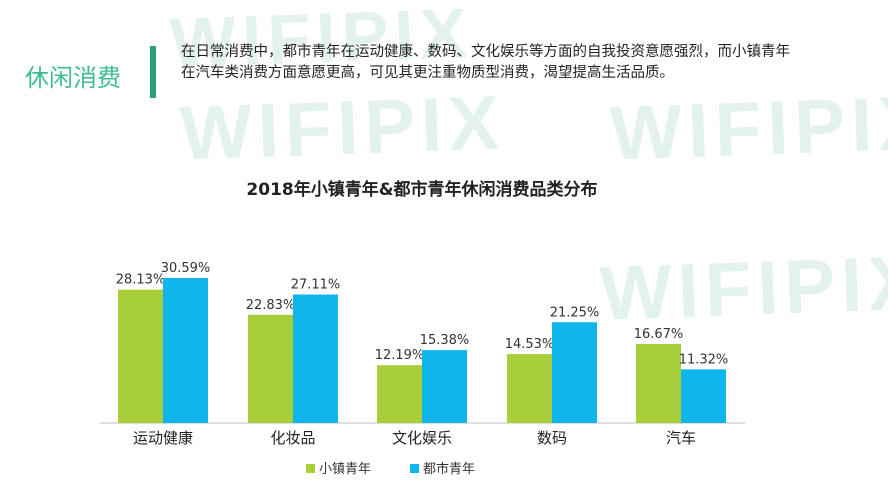  What do you see at coordinates (552, 438) in the screenshot?
I see `category-label: 数码` at bounding box center [552, 438].